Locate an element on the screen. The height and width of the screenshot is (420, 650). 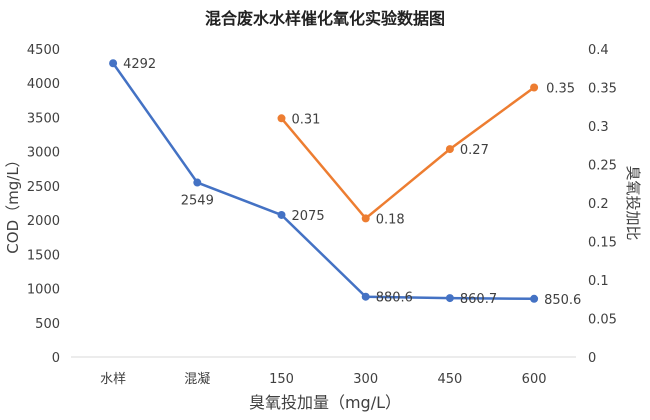
y-tick-label: 2000 is located at coordinates (43, 221).